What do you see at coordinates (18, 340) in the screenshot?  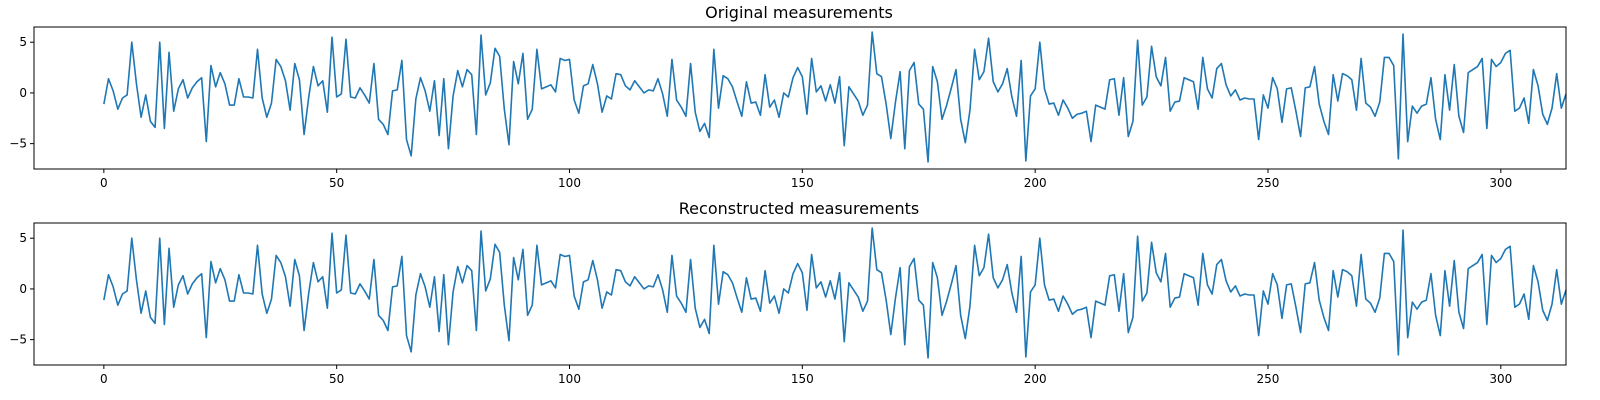 I see `y-tick-label-reconstructed--5: −5` at bounding box center [18, 340].